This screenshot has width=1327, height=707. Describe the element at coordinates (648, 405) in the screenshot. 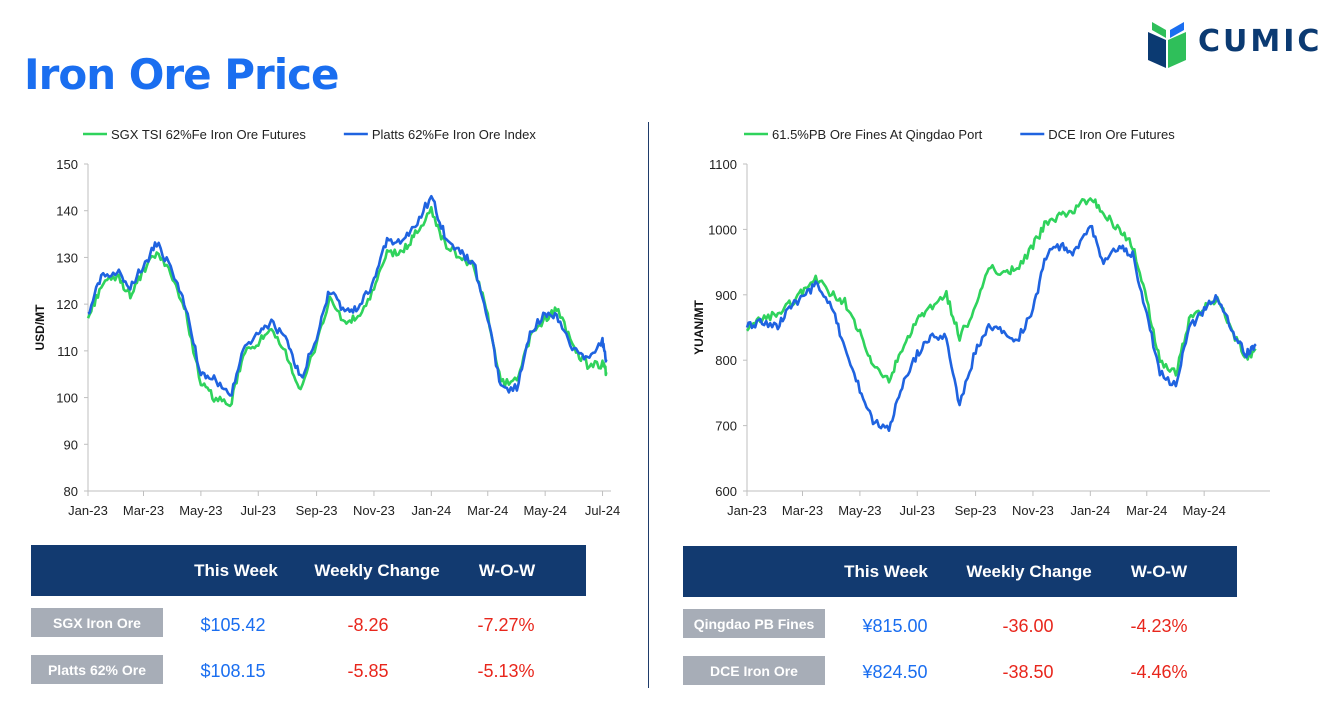

I see `section-divider` at that location.